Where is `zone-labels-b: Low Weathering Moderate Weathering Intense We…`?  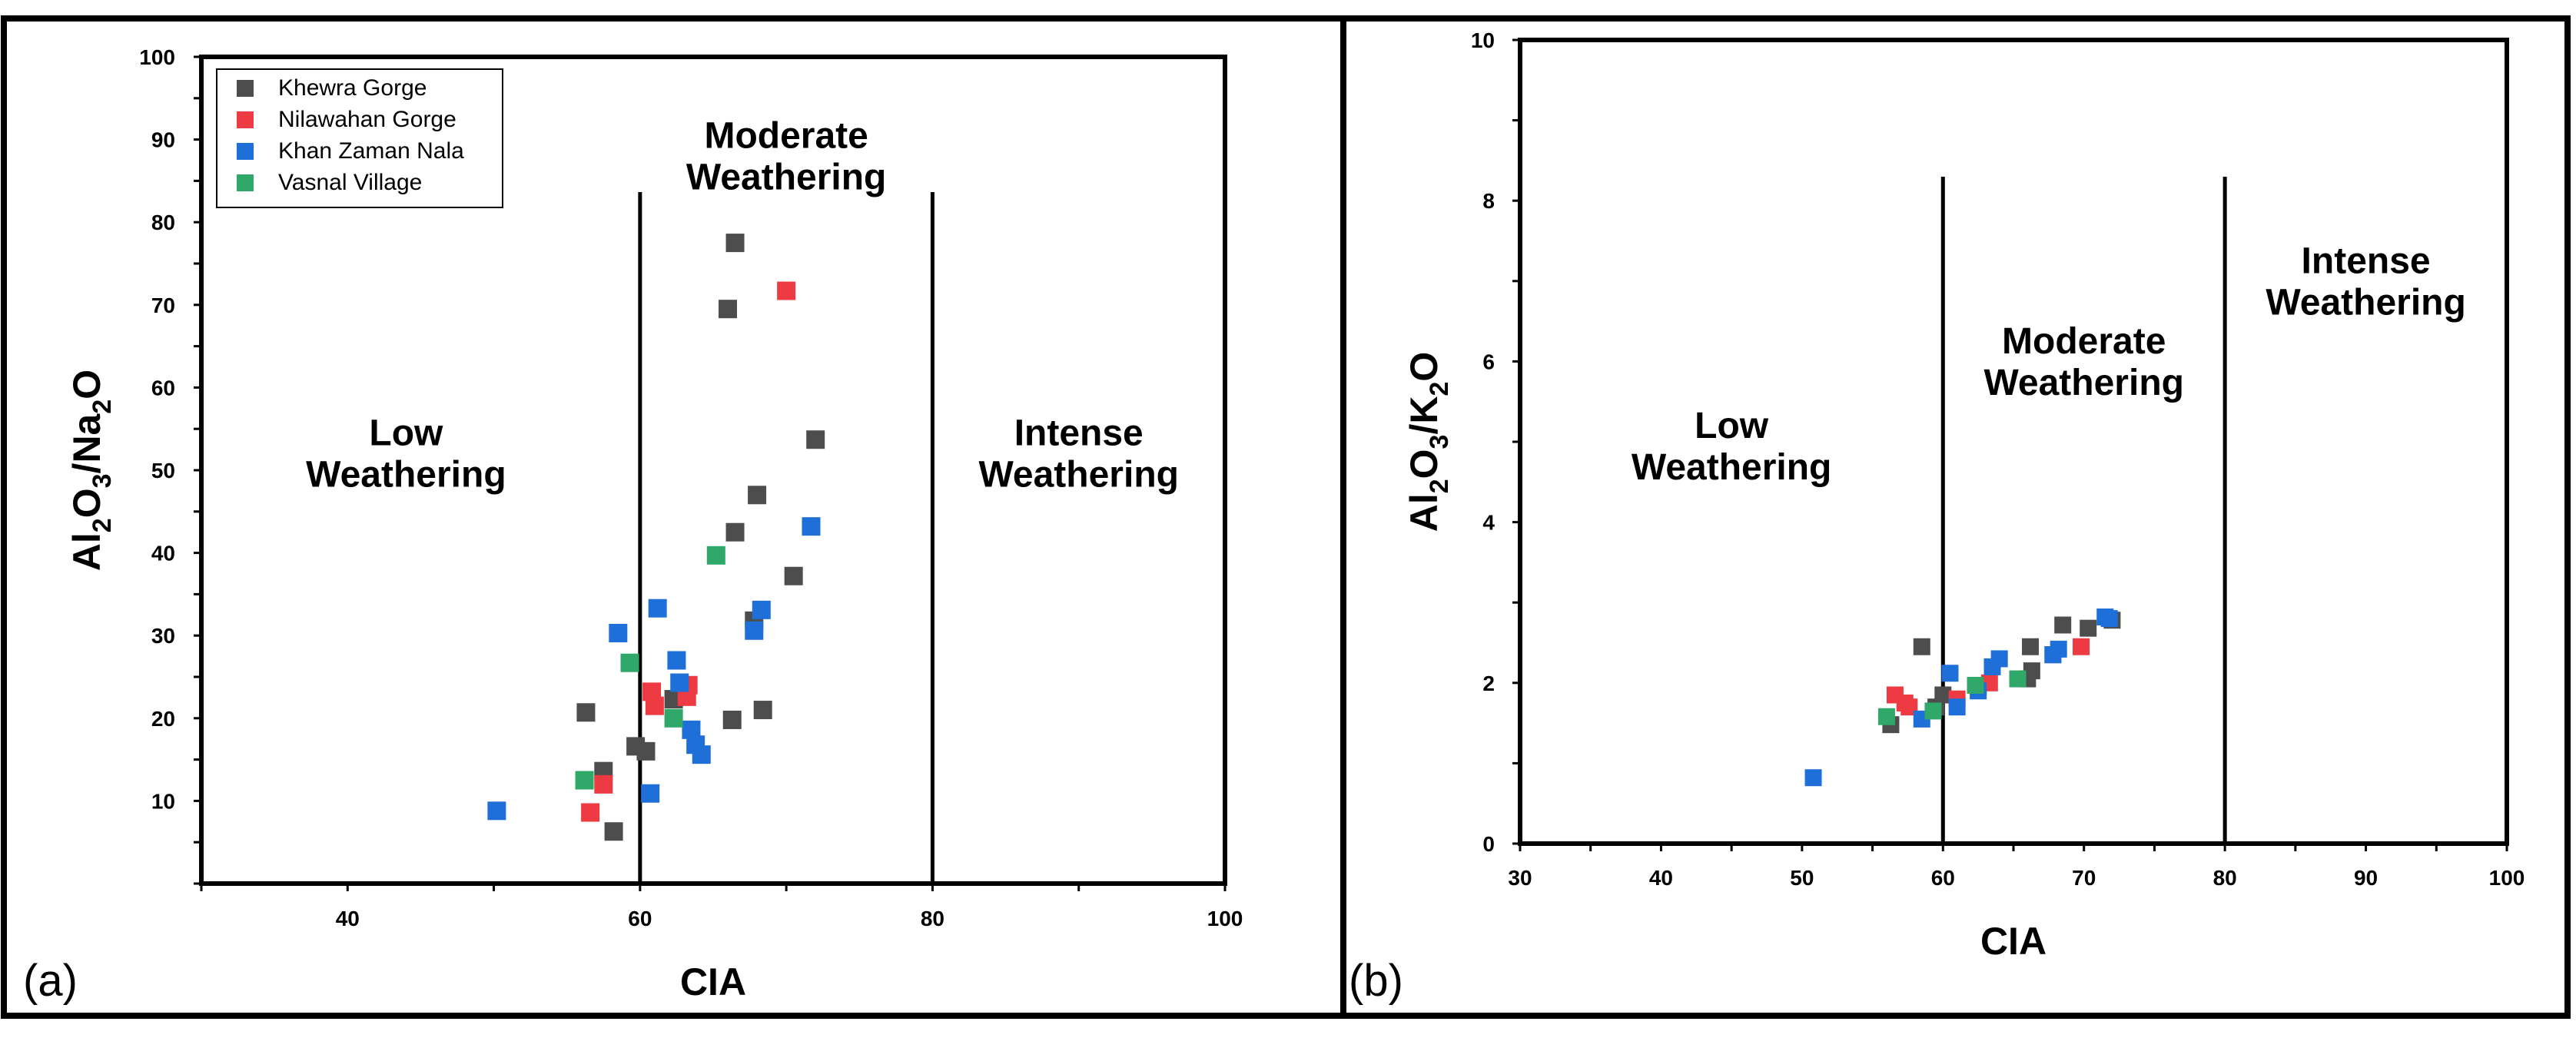 zone-labels-b: Low Weathering Moderate Weathering Intense We… is located at coordinates (2049, 363).